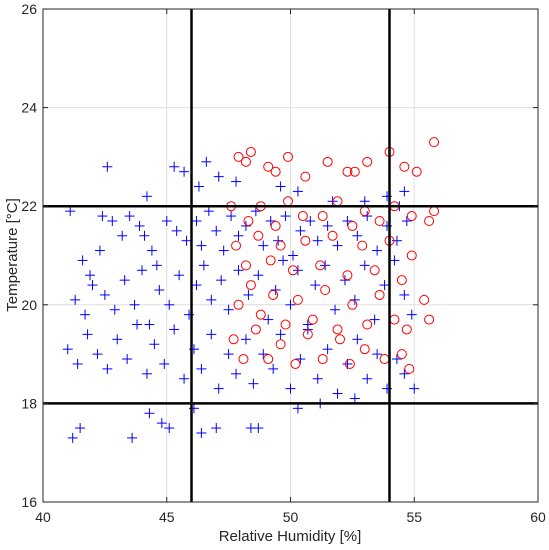  Describe the element at coordinates (167, 517) in the screenshot. I see `x-tick-label: 45` at that location.